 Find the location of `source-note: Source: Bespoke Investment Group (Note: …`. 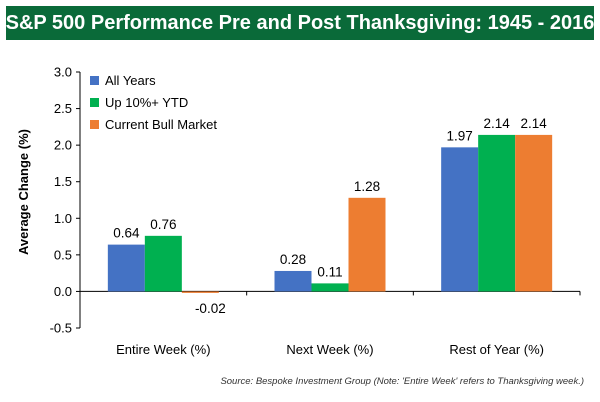

source-note: Source: Bespoke Investment Group (Note: … is located at coordinates (402, 381).